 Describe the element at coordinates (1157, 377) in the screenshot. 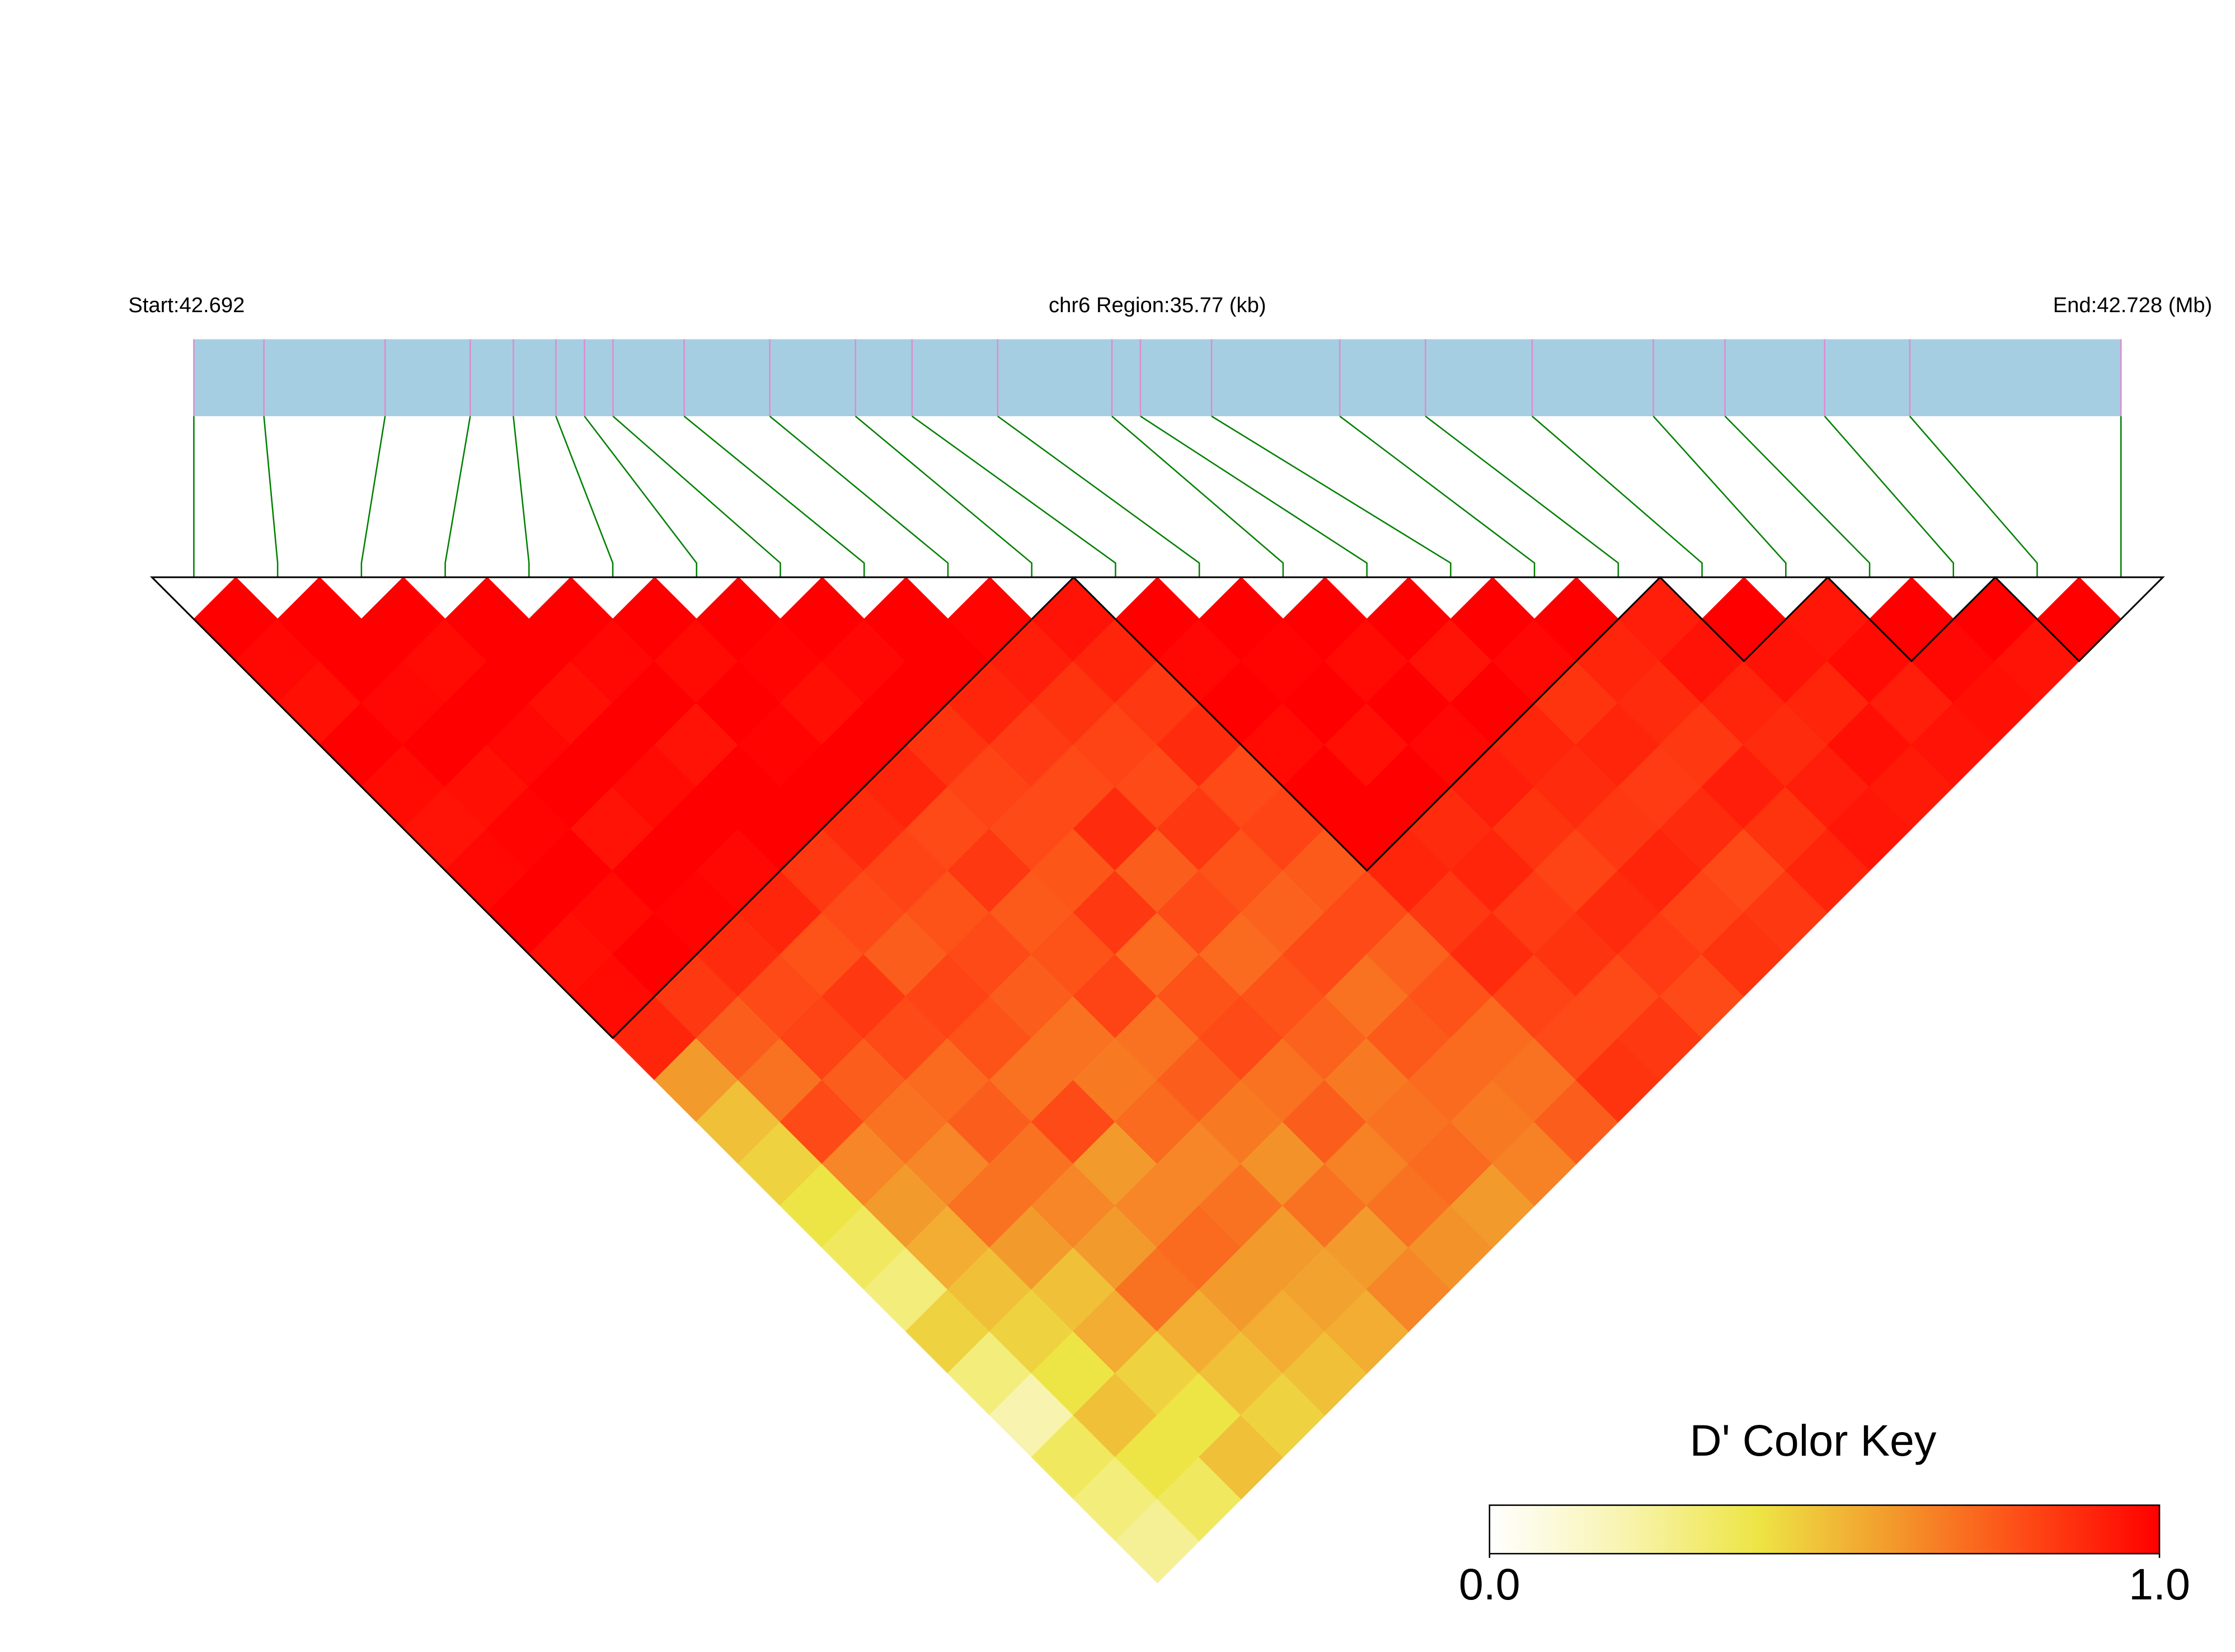

I see `position-bar` at that location.